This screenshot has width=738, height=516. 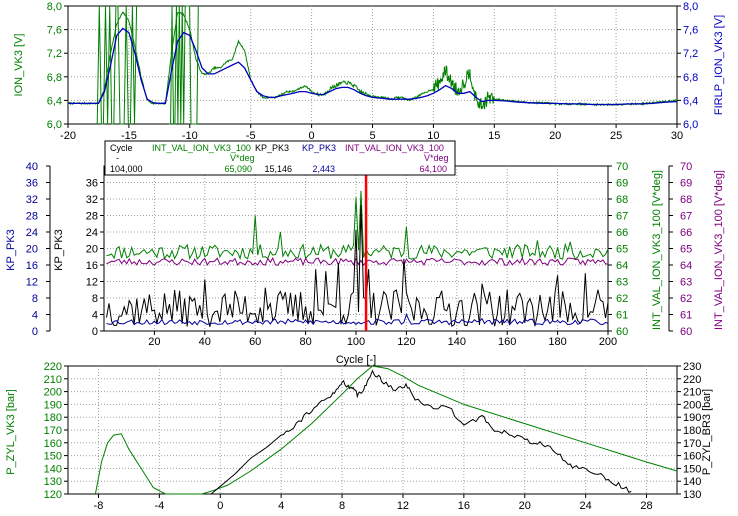 What do you see at coordinates (622, 217) in the screenshot?
I see `int-val-green-tick-label: 67` at bounding box center [622, 217].